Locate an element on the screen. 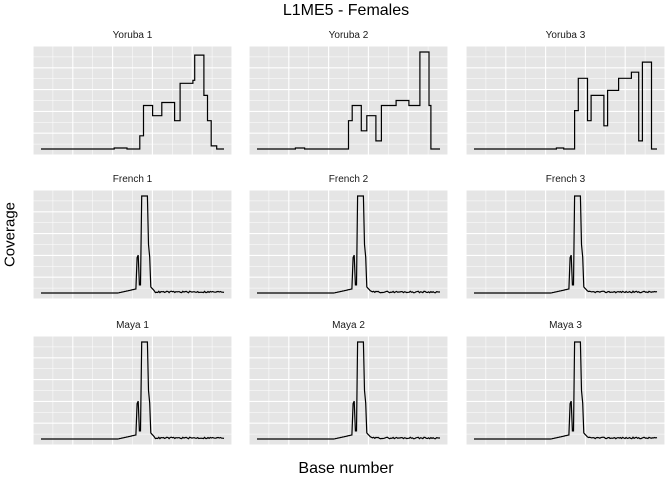 Image resolution: width=672 pixels, height=480 pixels. facet-label: Yoruba 2 is located at coordinates (349, 35).